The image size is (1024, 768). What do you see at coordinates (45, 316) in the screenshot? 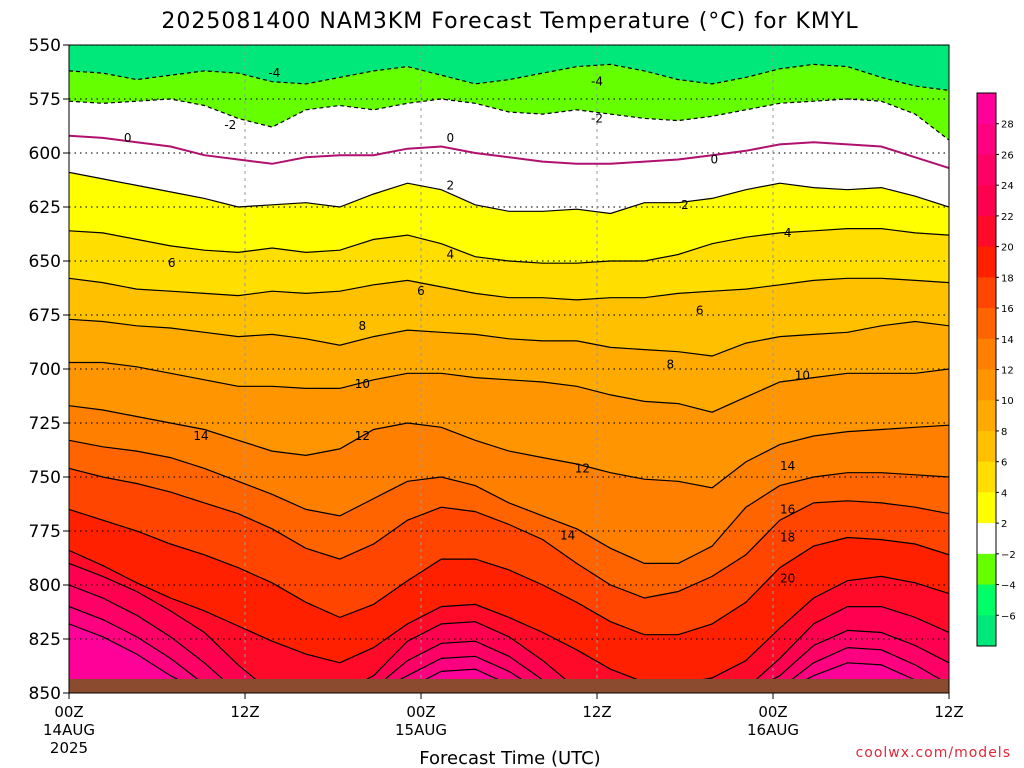
I see `y-tick-label: 675` at bounding box center [45, 316].